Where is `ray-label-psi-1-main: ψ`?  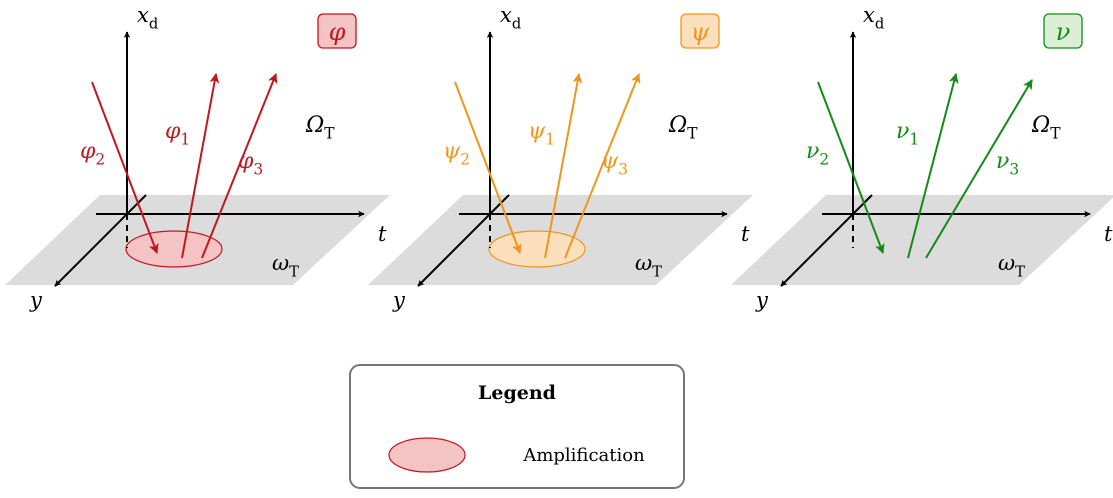
ray-label-psi-1-main: ψ is located at coordinates (537, 131).